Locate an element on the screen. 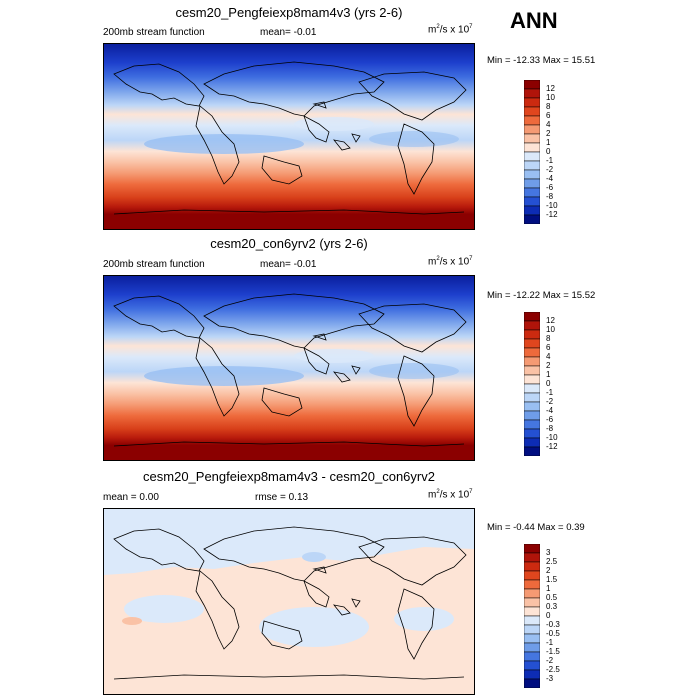 The width and height of the screenshot is (700, 700). panel3-map is located at coordinates (289, 601).